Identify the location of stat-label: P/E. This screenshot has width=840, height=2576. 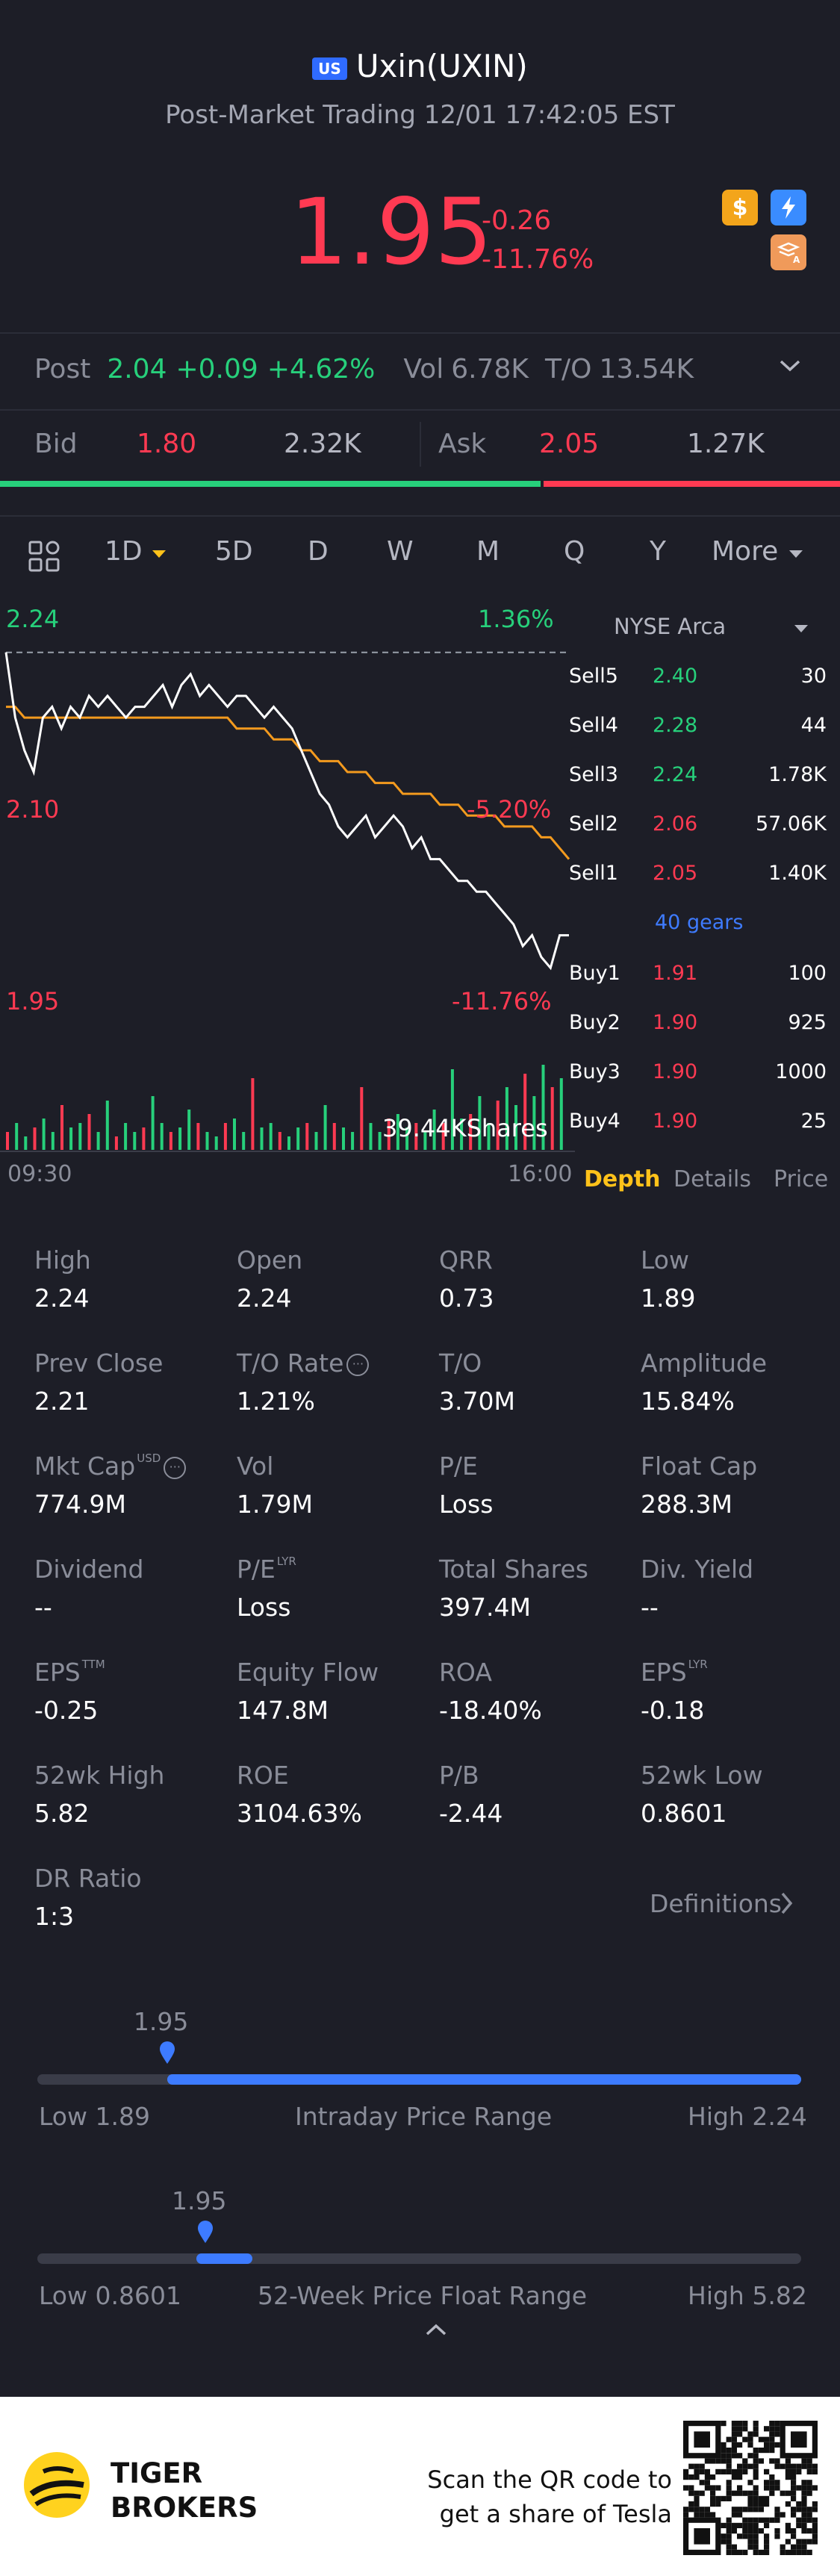
(256, 1569).